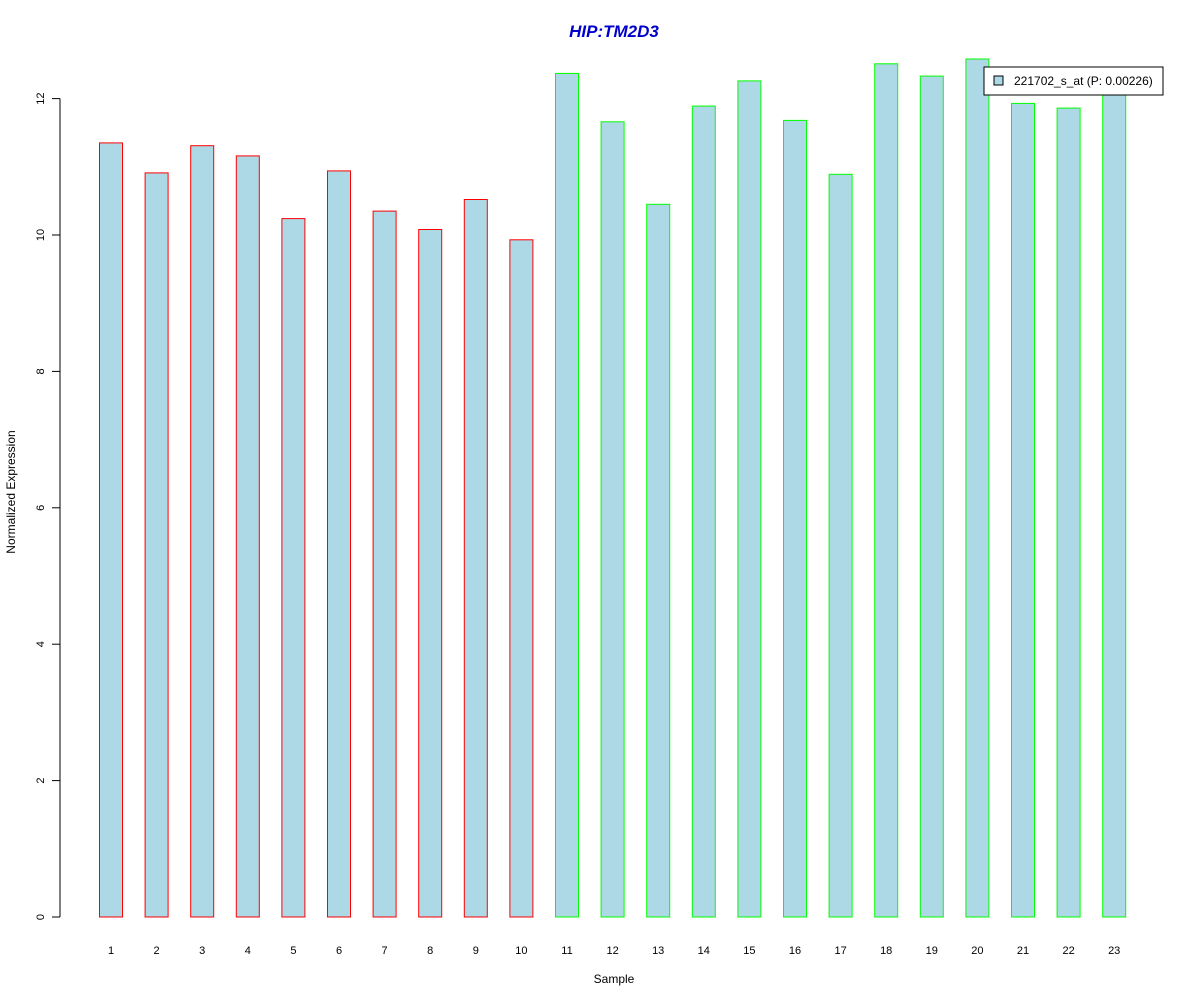  What do you see at coordinates (1068, 951) in the screenshot?
I see `x-tick-label: 22` at bounding box center [1068, 951].